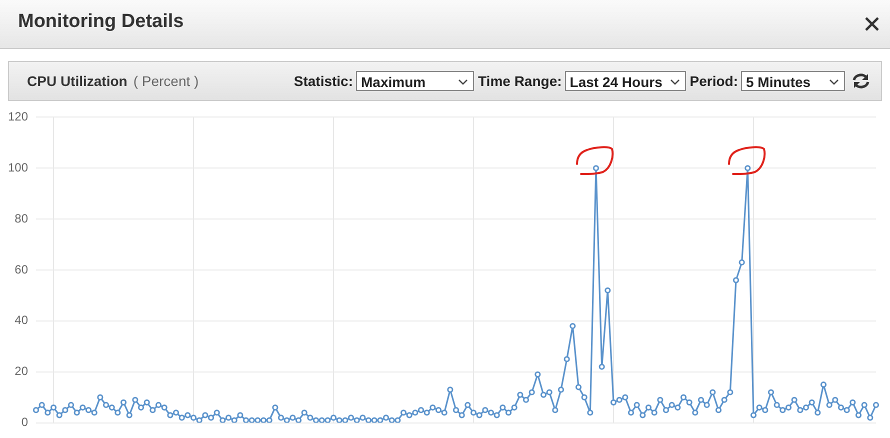 Image resolution: width=890 pixels, height=438 pixels. I want to click on text: Statistic:, so click(323, 81).